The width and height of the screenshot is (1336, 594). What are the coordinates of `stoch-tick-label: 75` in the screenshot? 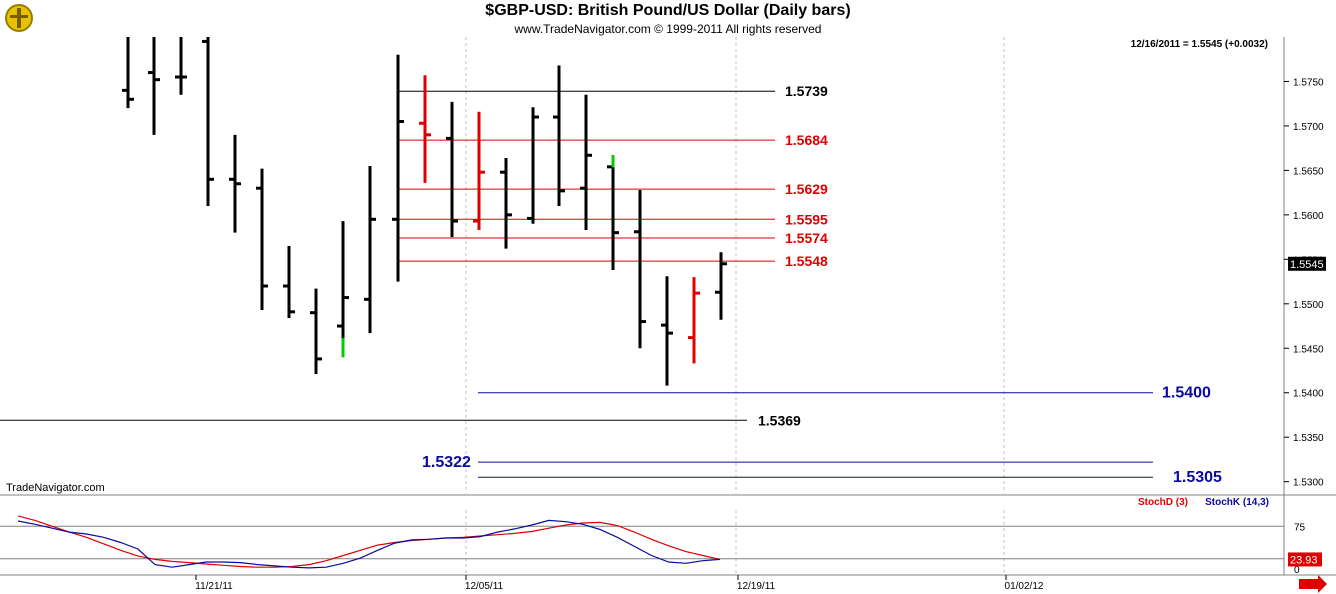 It's located at (1300, 527).